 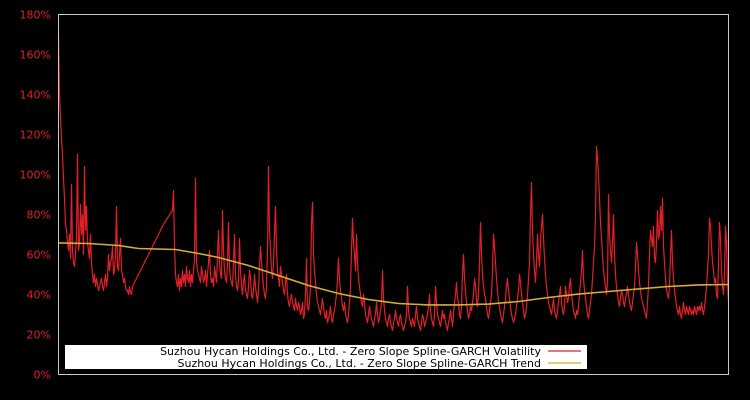 I want to click on y-tick-label: 80%, so click(x=39, y=215).